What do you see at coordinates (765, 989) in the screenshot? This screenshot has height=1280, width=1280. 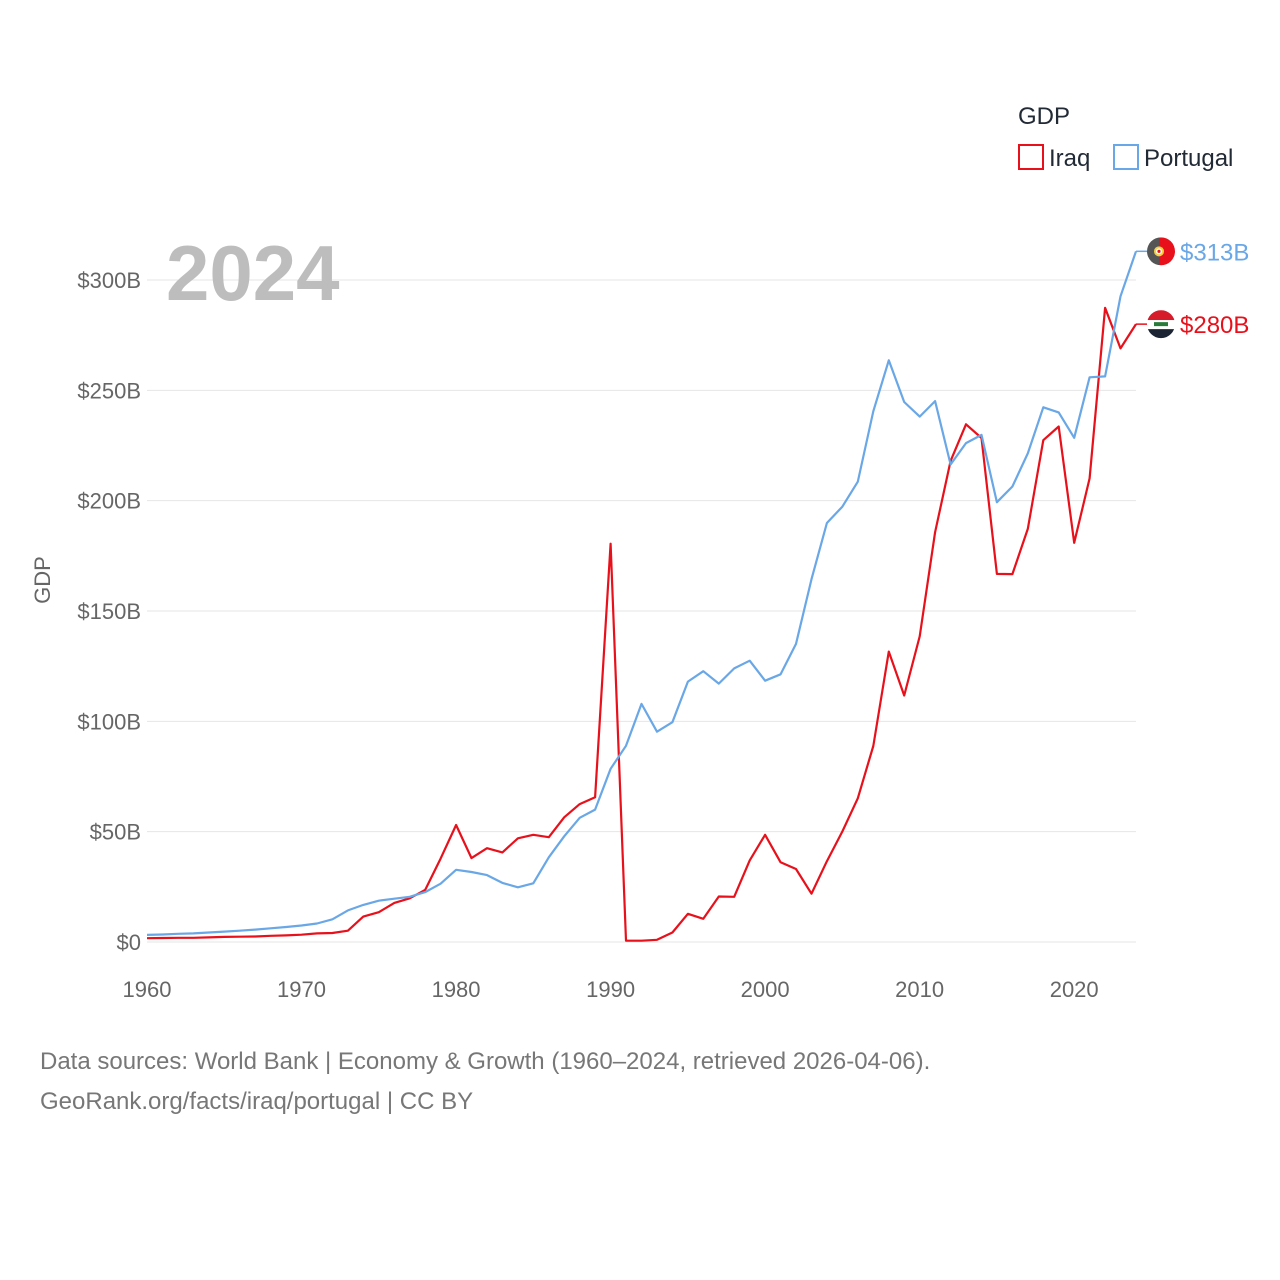 I see `x-tick-label: 2000` at bounding box center [765, 989].